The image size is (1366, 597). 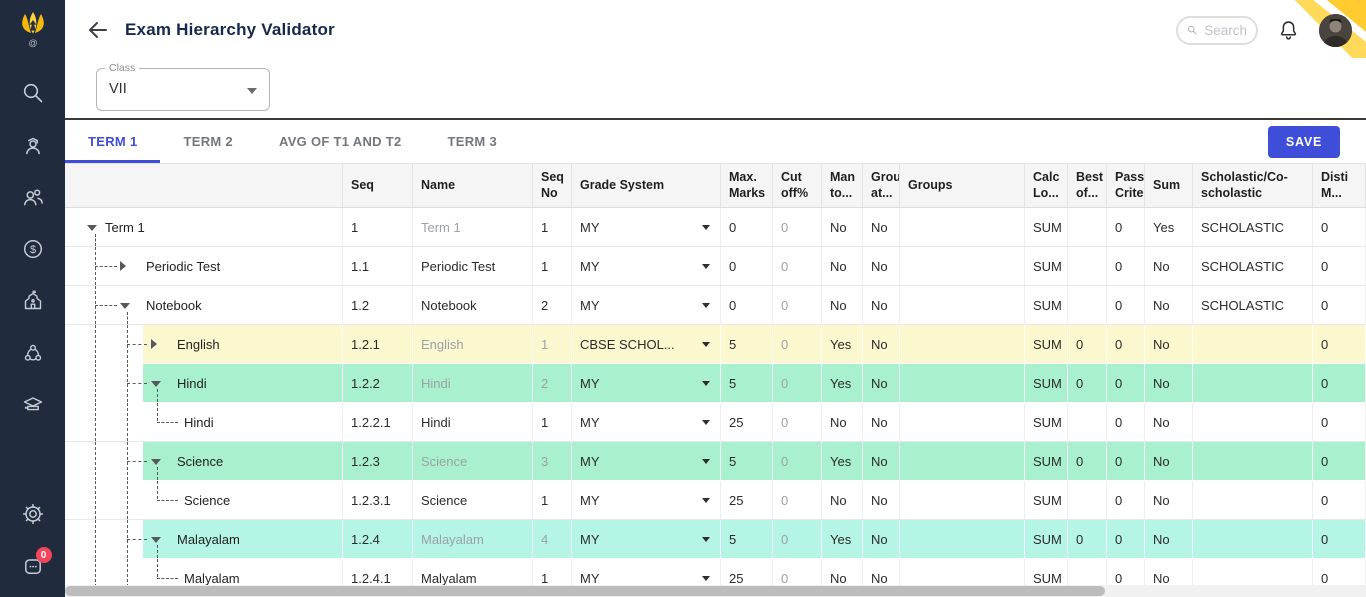 I want to click on scholastic-cell, so click(x=1253, y=422).